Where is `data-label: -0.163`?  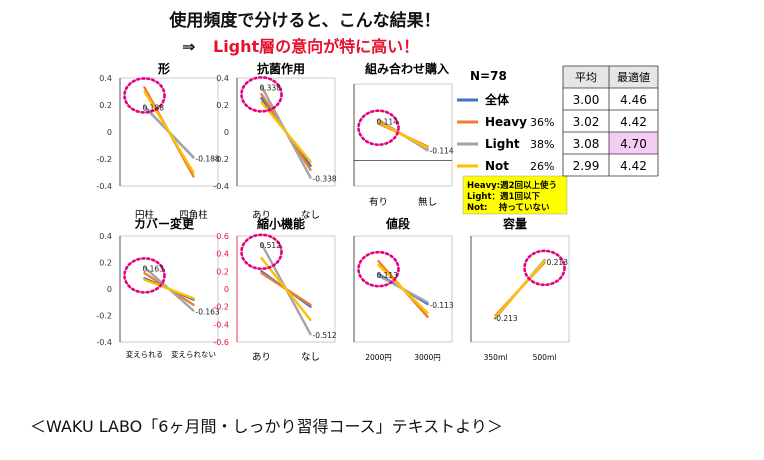
data-label: -0.163 is located at coordinates (208, 312).